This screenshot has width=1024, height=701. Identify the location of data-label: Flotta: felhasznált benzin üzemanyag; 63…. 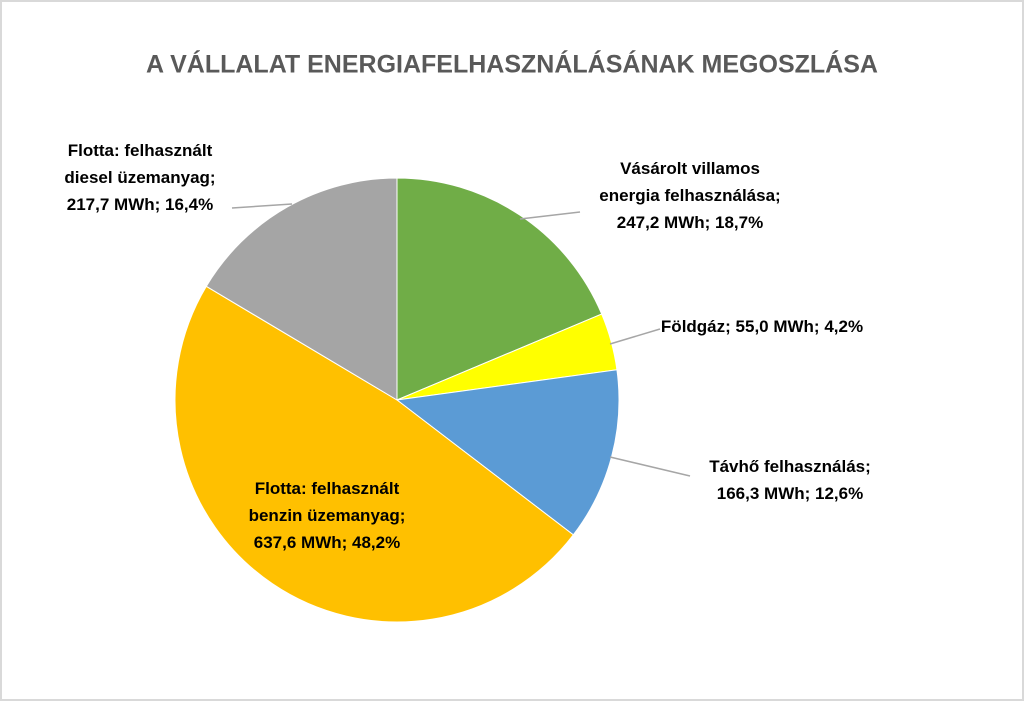
(327, 515).